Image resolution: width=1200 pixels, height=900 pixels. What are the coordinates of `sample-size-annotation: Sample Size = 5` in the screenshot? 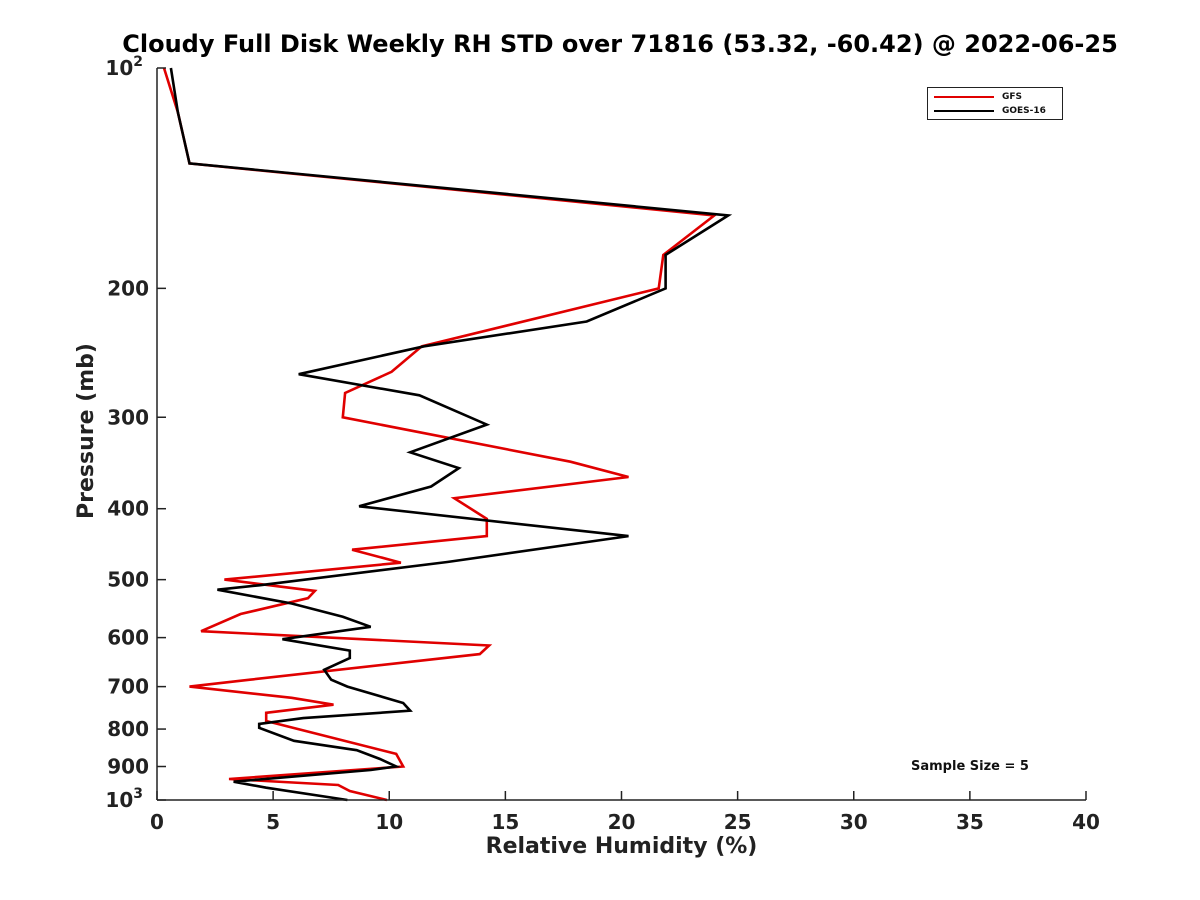 It's located at (970, 766).